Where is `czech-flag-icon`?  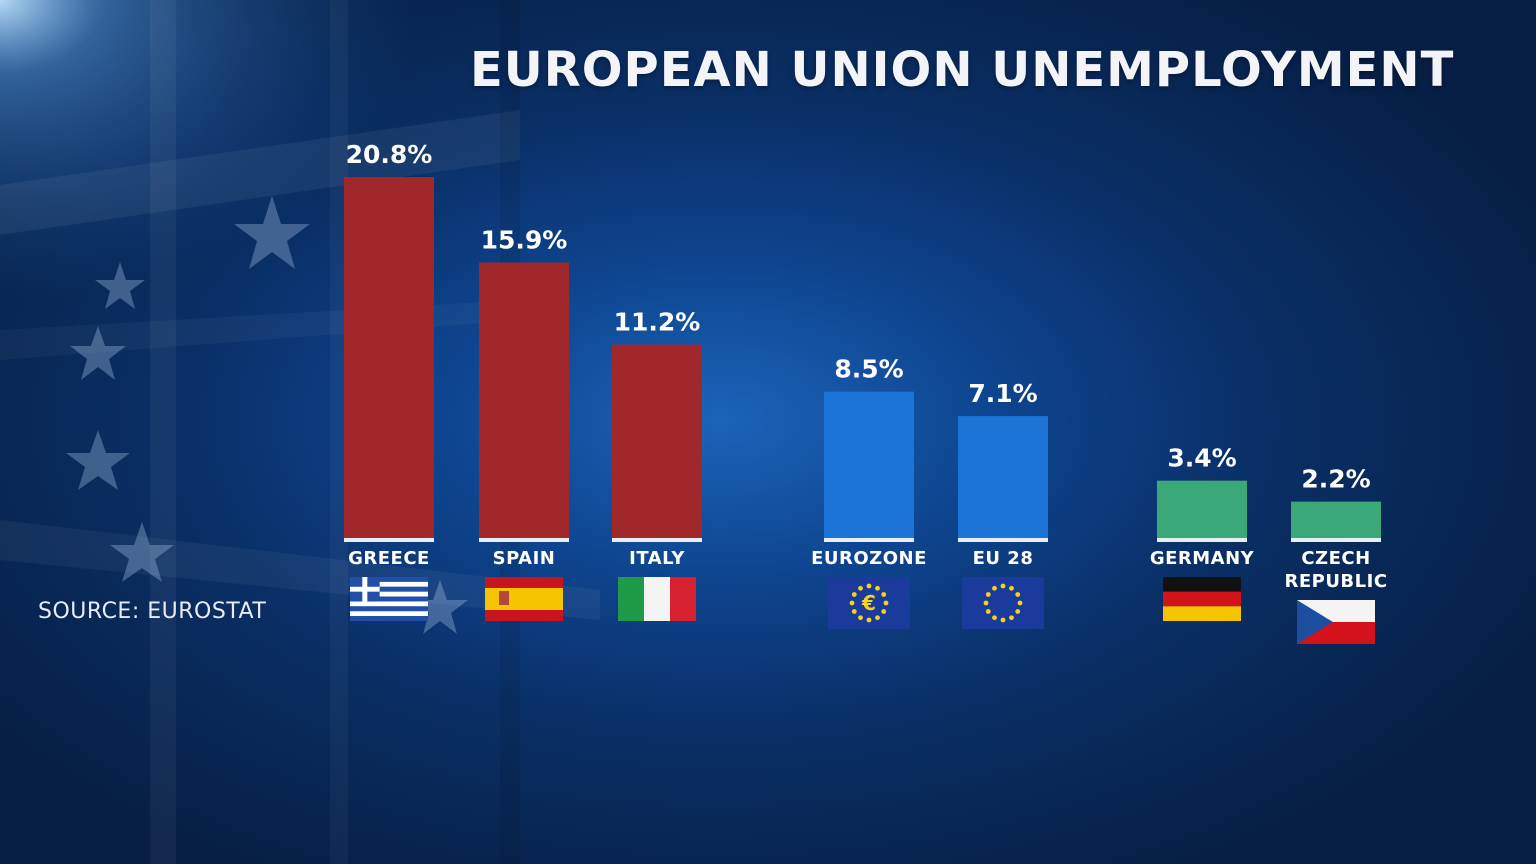
czech-flag-icon is located at coordinates (1336, 622).